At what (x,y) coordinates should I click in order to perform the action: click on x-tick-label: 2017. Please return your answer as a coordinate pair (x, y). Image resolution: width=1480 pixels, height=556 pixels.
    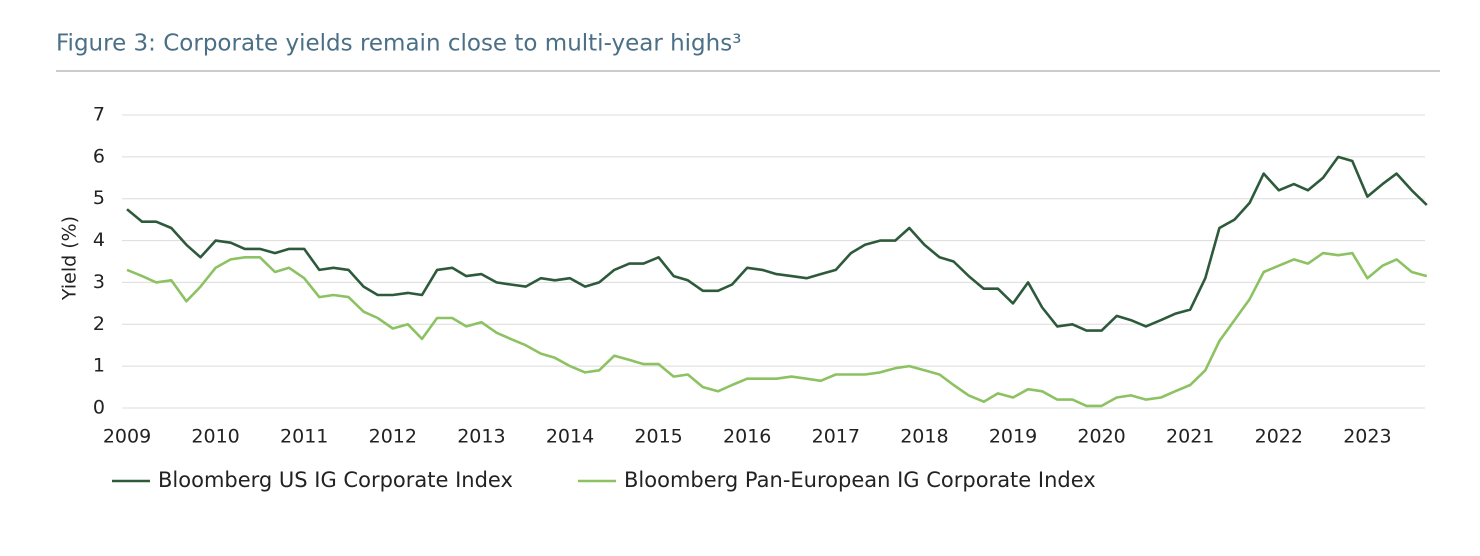
    Looking at the image, I should click on (836, 437).